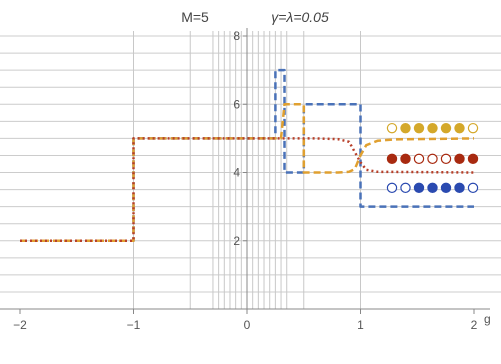 The height and width of the screenshot is (364, 501). Describe the element at coordinates (195, 17) in the screenshot. I see `chart-title-left: M=5` at that location.